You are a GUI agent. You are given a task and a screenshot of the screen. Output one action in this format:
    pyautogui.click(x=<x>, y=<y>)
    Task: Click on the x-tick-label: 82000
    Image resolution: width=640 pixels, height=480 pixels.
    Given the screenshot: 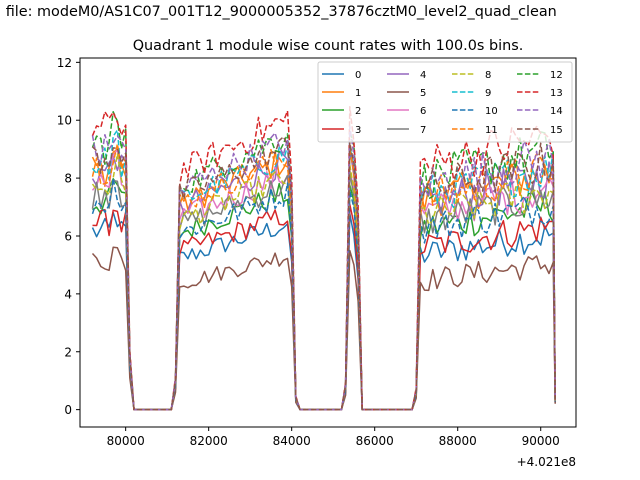 What is the action you would take?
    pyautogui.click(x=209, y=441)
    